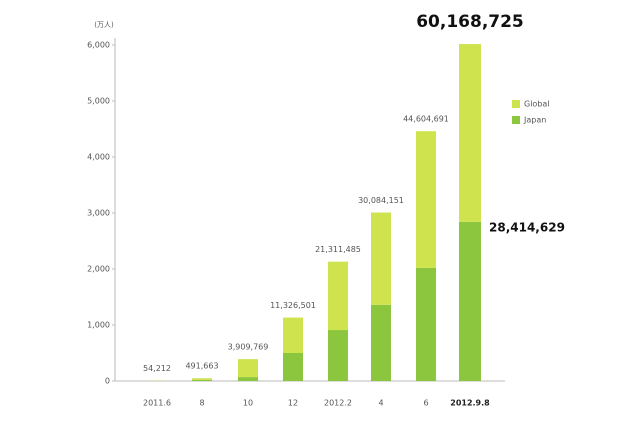 The height and width of the screenshot is (426, 640). What do you see at coordinates (381, 200) in the screenshot?
I see `total-label: 30,084,151` at bounding box center [381, 200].